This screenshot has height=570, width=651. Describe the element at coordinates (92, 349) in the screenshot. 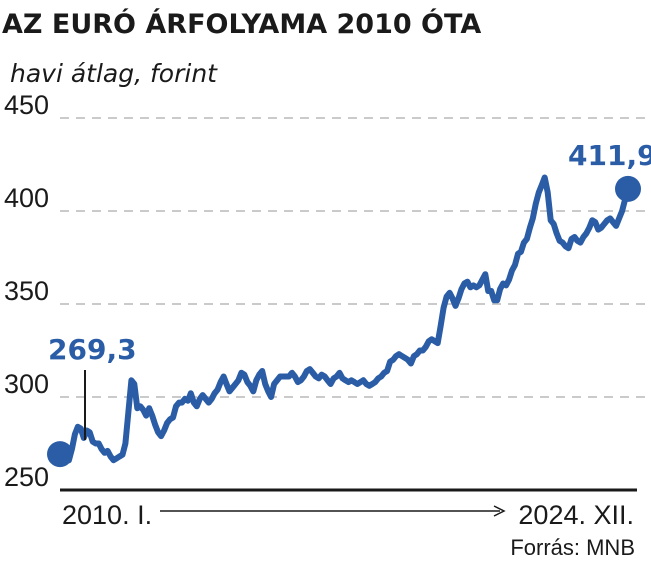

I see `start-value-label: 269,3` at that location.